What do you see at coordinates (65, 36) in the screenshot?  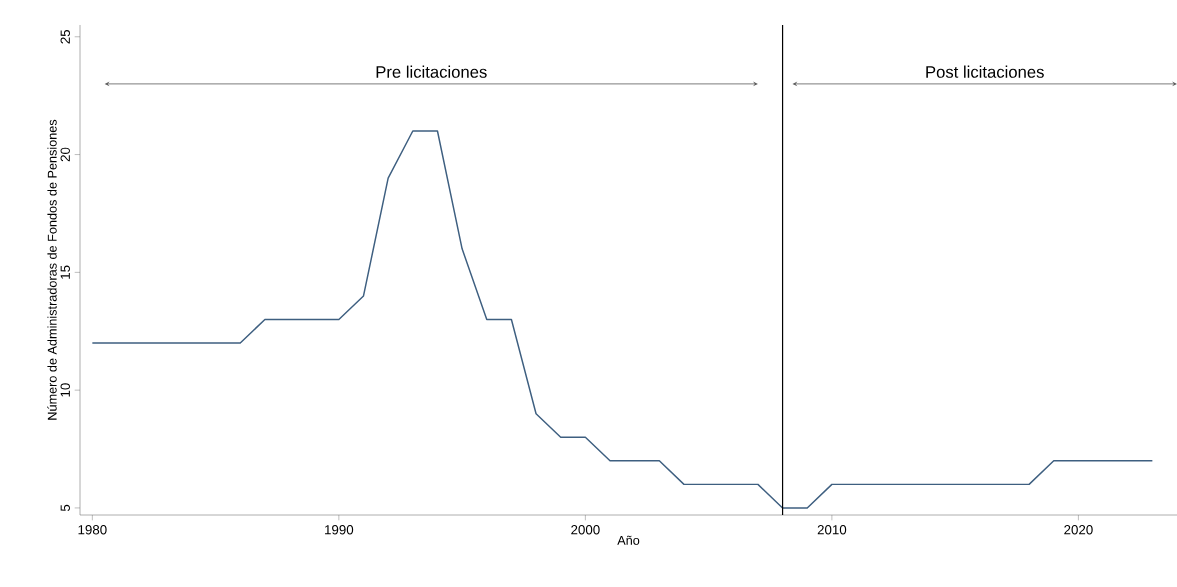 I see `y-tick-label: 25` at bounding box center [65, 36].